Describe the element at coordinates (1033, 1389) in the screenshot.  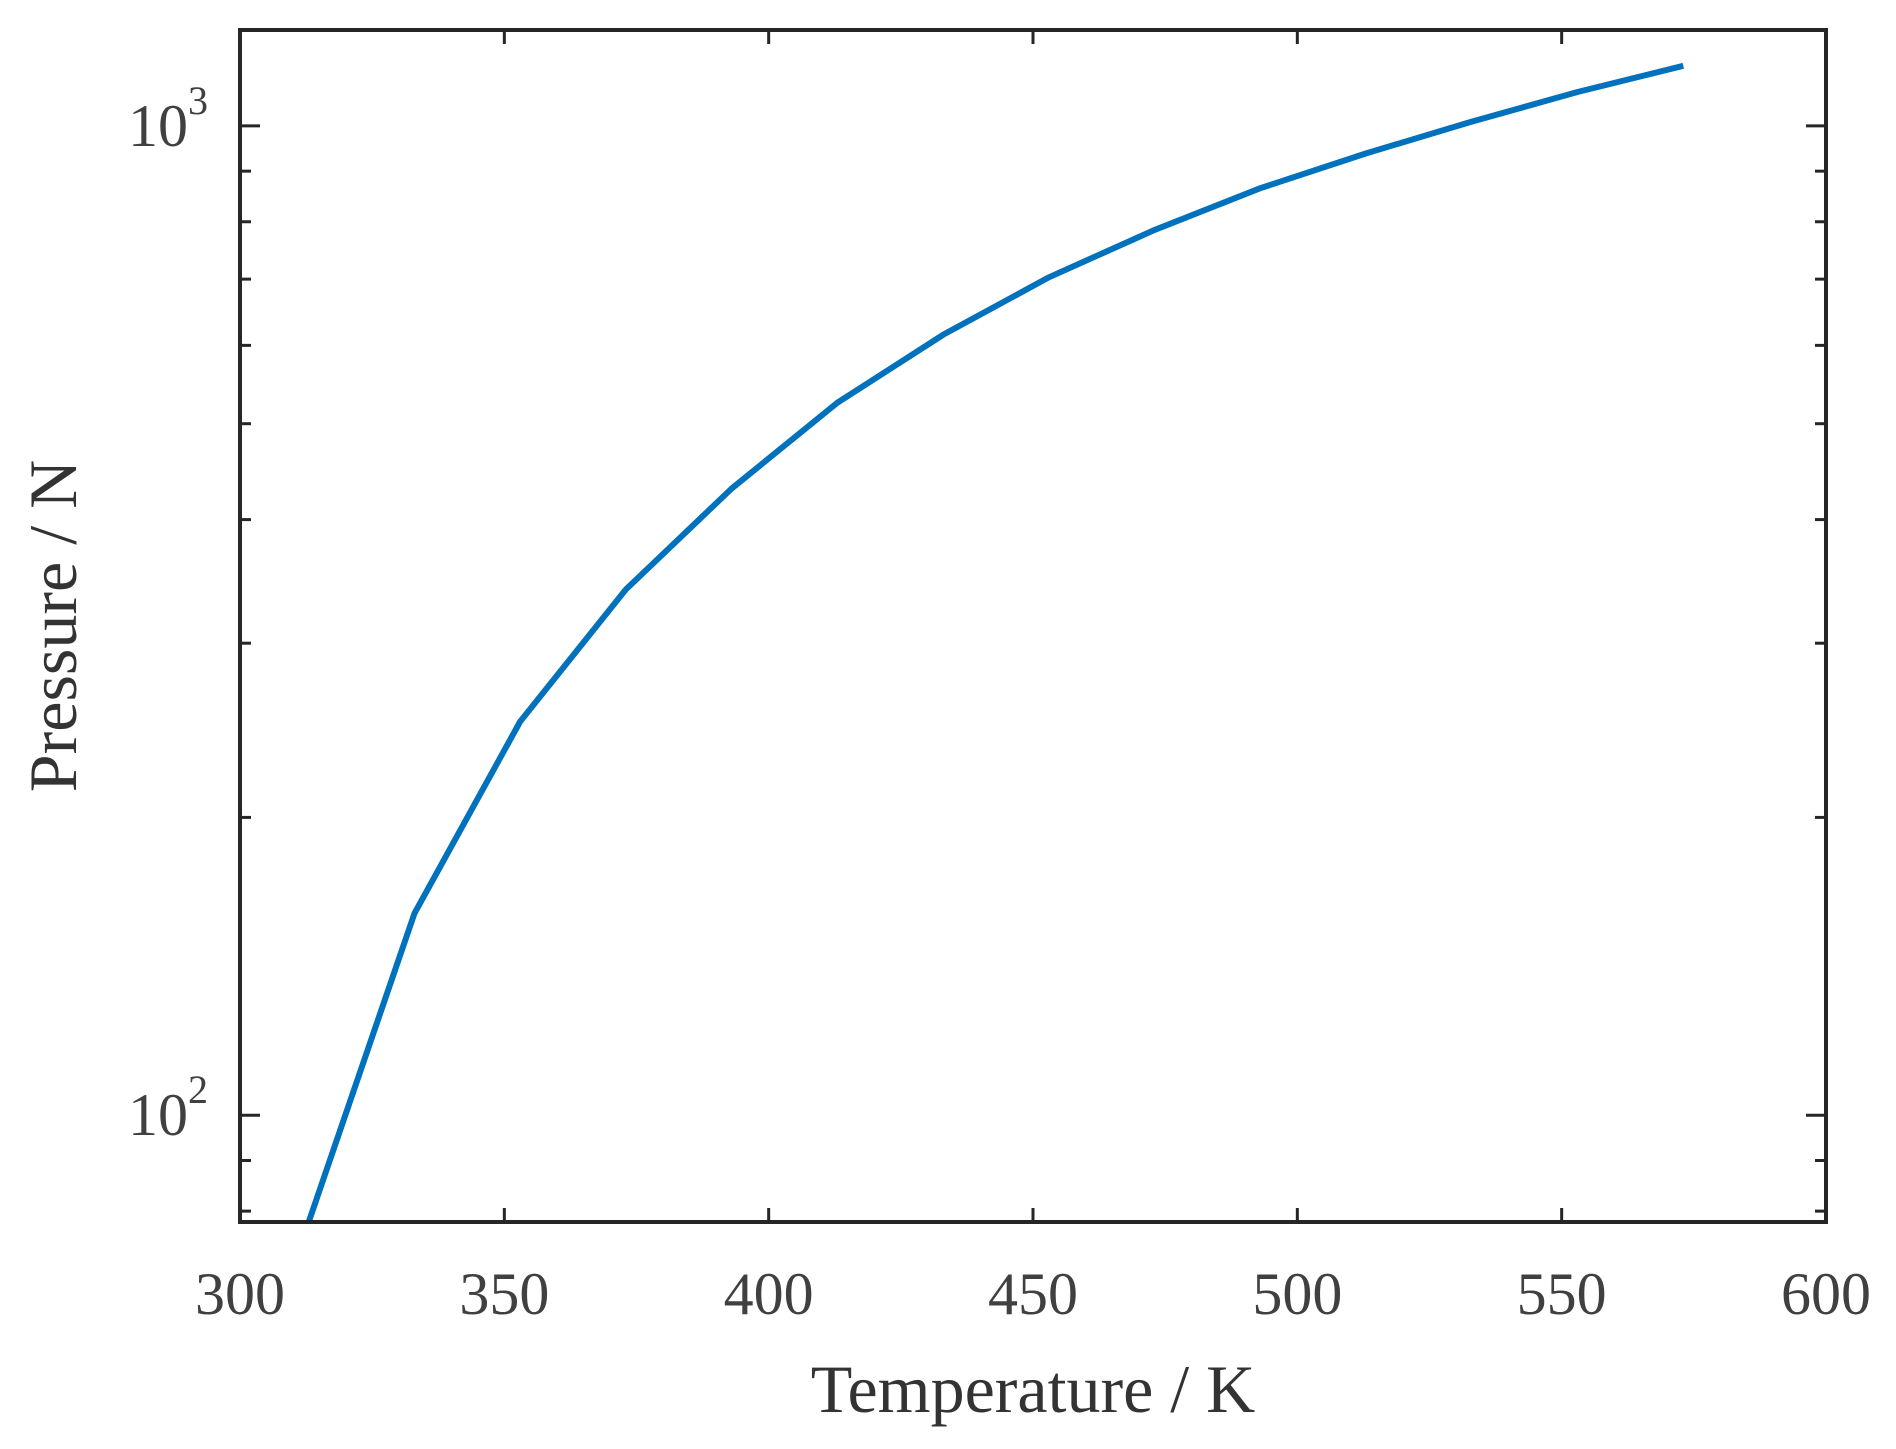
I see `x-axis-title: Temperature / K` at that location.